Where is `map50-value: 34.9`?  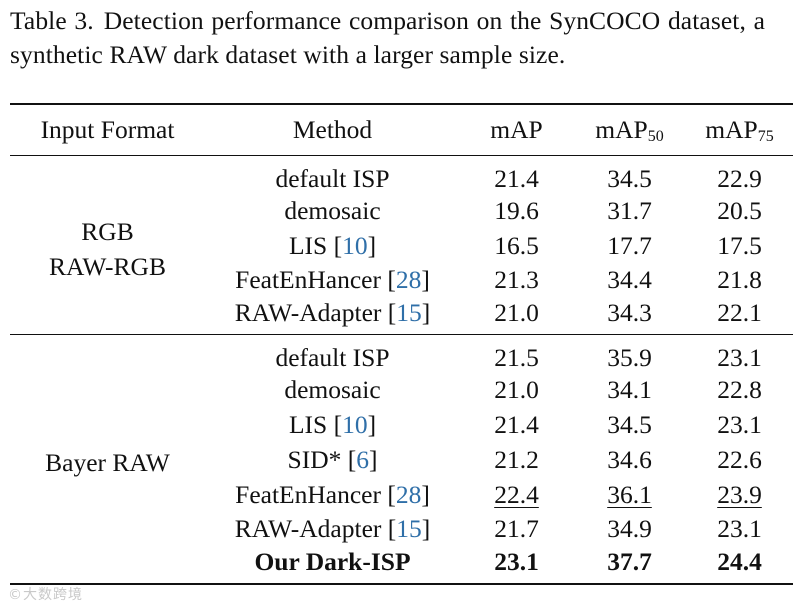 map50-value: 34.9 is located at coordinates (629, 529).